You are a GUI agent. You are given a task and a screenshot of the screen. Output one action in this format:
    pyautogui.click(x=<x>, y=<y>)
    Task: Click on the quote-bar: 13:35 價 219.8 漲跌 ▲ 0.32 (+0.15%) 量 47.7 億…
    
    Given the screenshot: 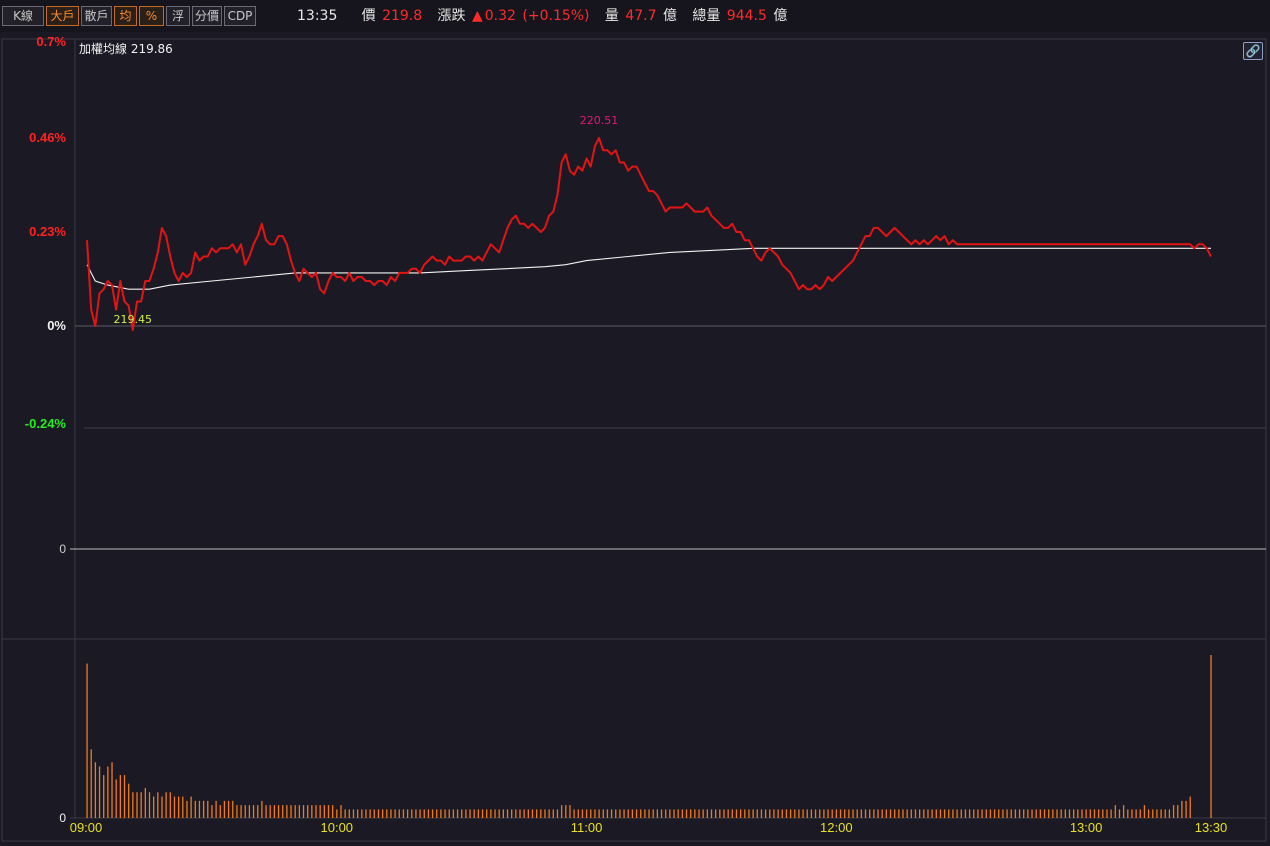 What is the action you would take?
    pyautogui.click(x=543, y=16)
    